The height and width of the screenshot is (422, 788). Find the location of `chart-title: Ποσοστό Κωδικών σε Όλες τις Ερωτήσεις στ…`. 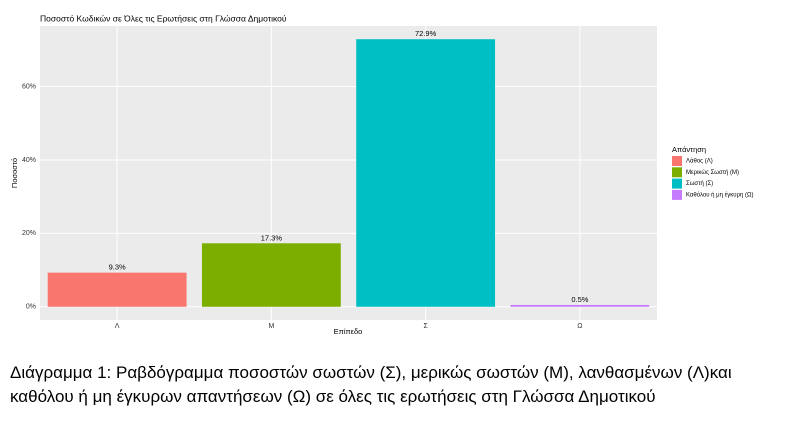

chart-title: Ποσοστό Κωδικών σε Όλες τις Ερωτήσεις στ… is located at coordinates (163, 18).